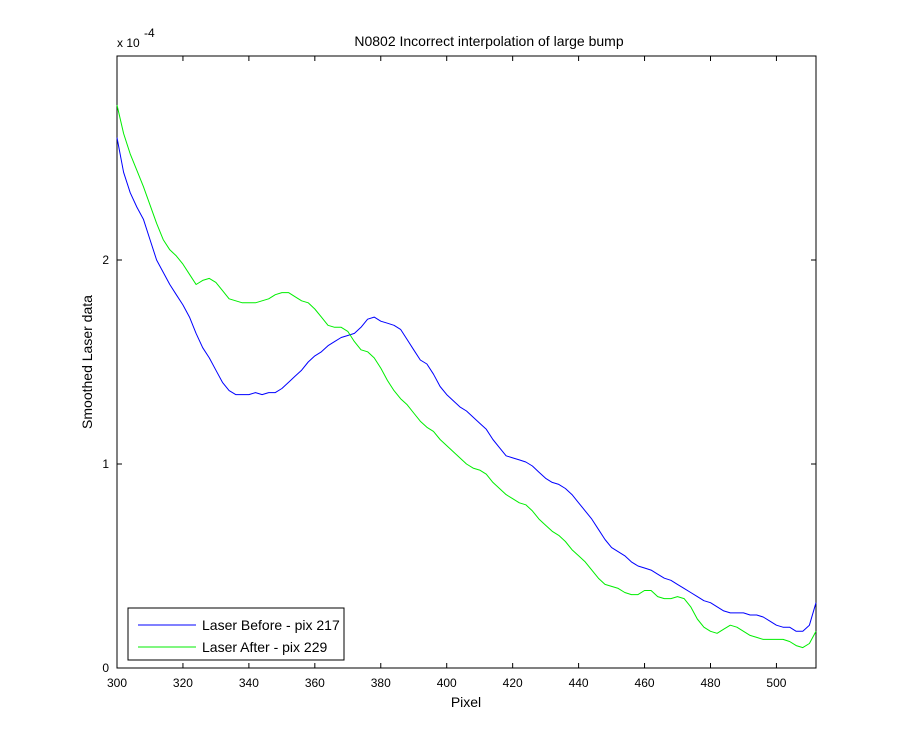 The width and height of the screenshot is (900, 750). What do you see at coordinates (117, 683) in the screenshot?
I see `x-tick-label: 300` at bounding box center [117, 683].